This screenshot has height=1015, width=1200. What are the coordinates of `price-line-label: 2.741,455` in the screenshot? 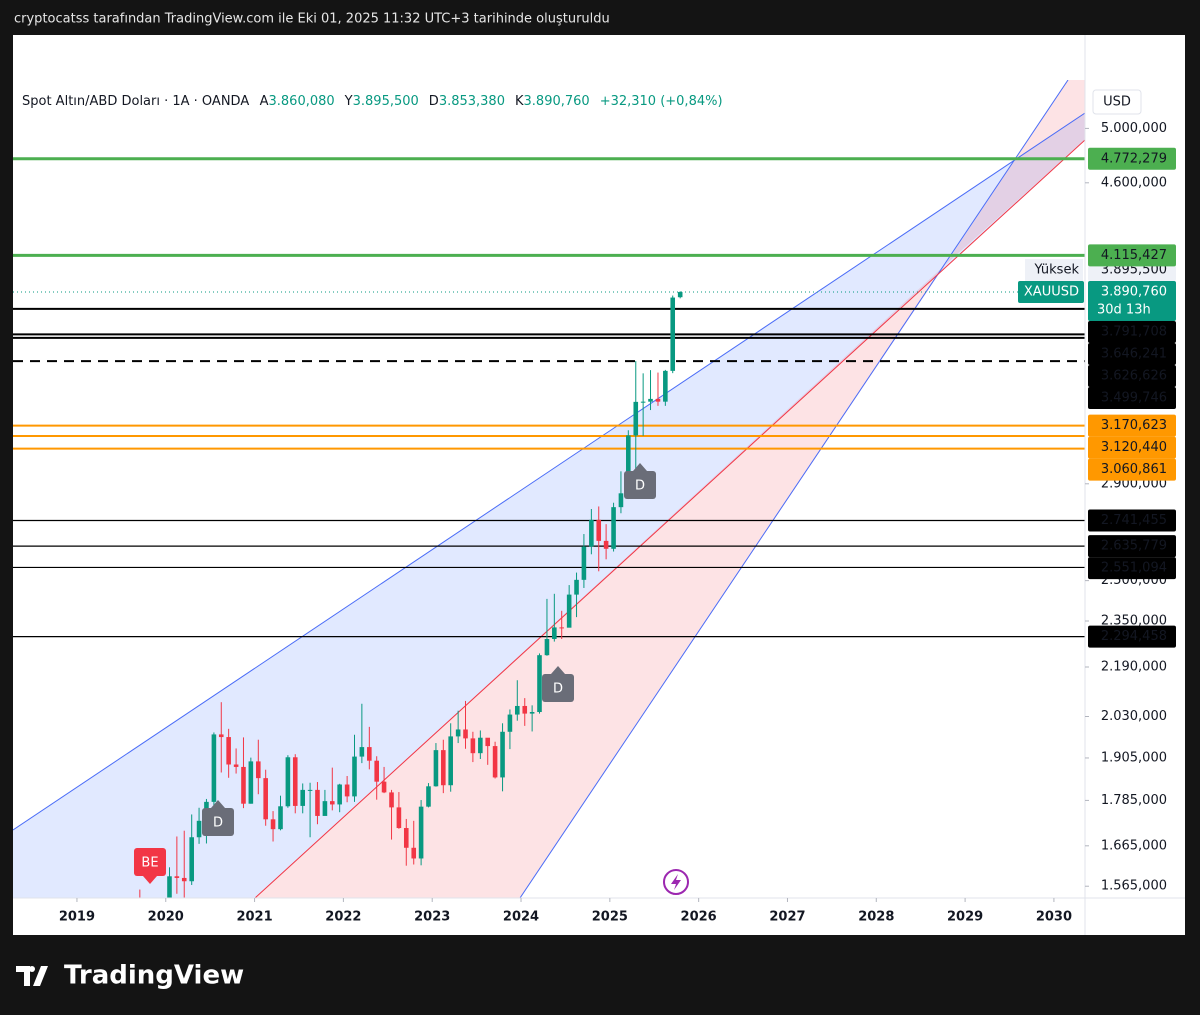 It's located at (1134, 520).